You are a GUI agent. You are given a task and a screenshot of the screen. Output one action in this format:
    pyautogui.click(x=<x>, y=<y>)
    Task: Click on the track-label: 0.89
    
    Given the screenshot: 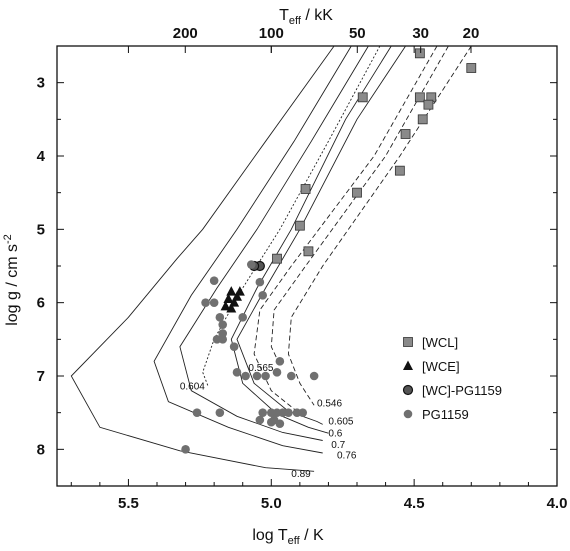 What is the action you would take?
    pyautogui.click(x=301, y=474)
    